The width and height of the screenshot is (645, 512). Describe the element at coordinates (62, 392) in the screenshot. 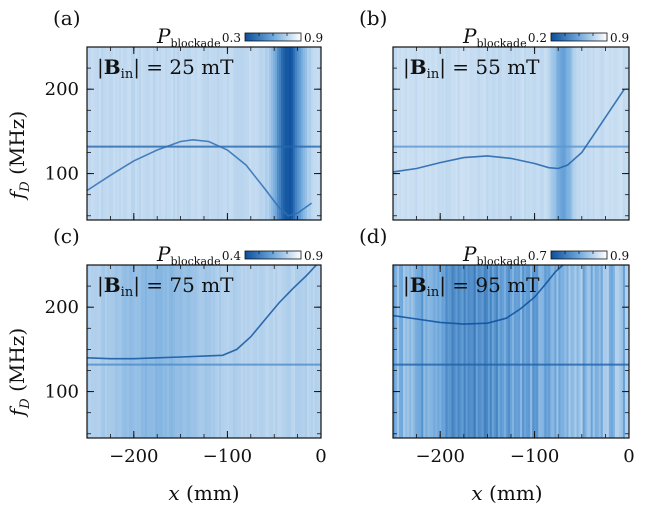

I see `y-tick-label: 100` at that location.